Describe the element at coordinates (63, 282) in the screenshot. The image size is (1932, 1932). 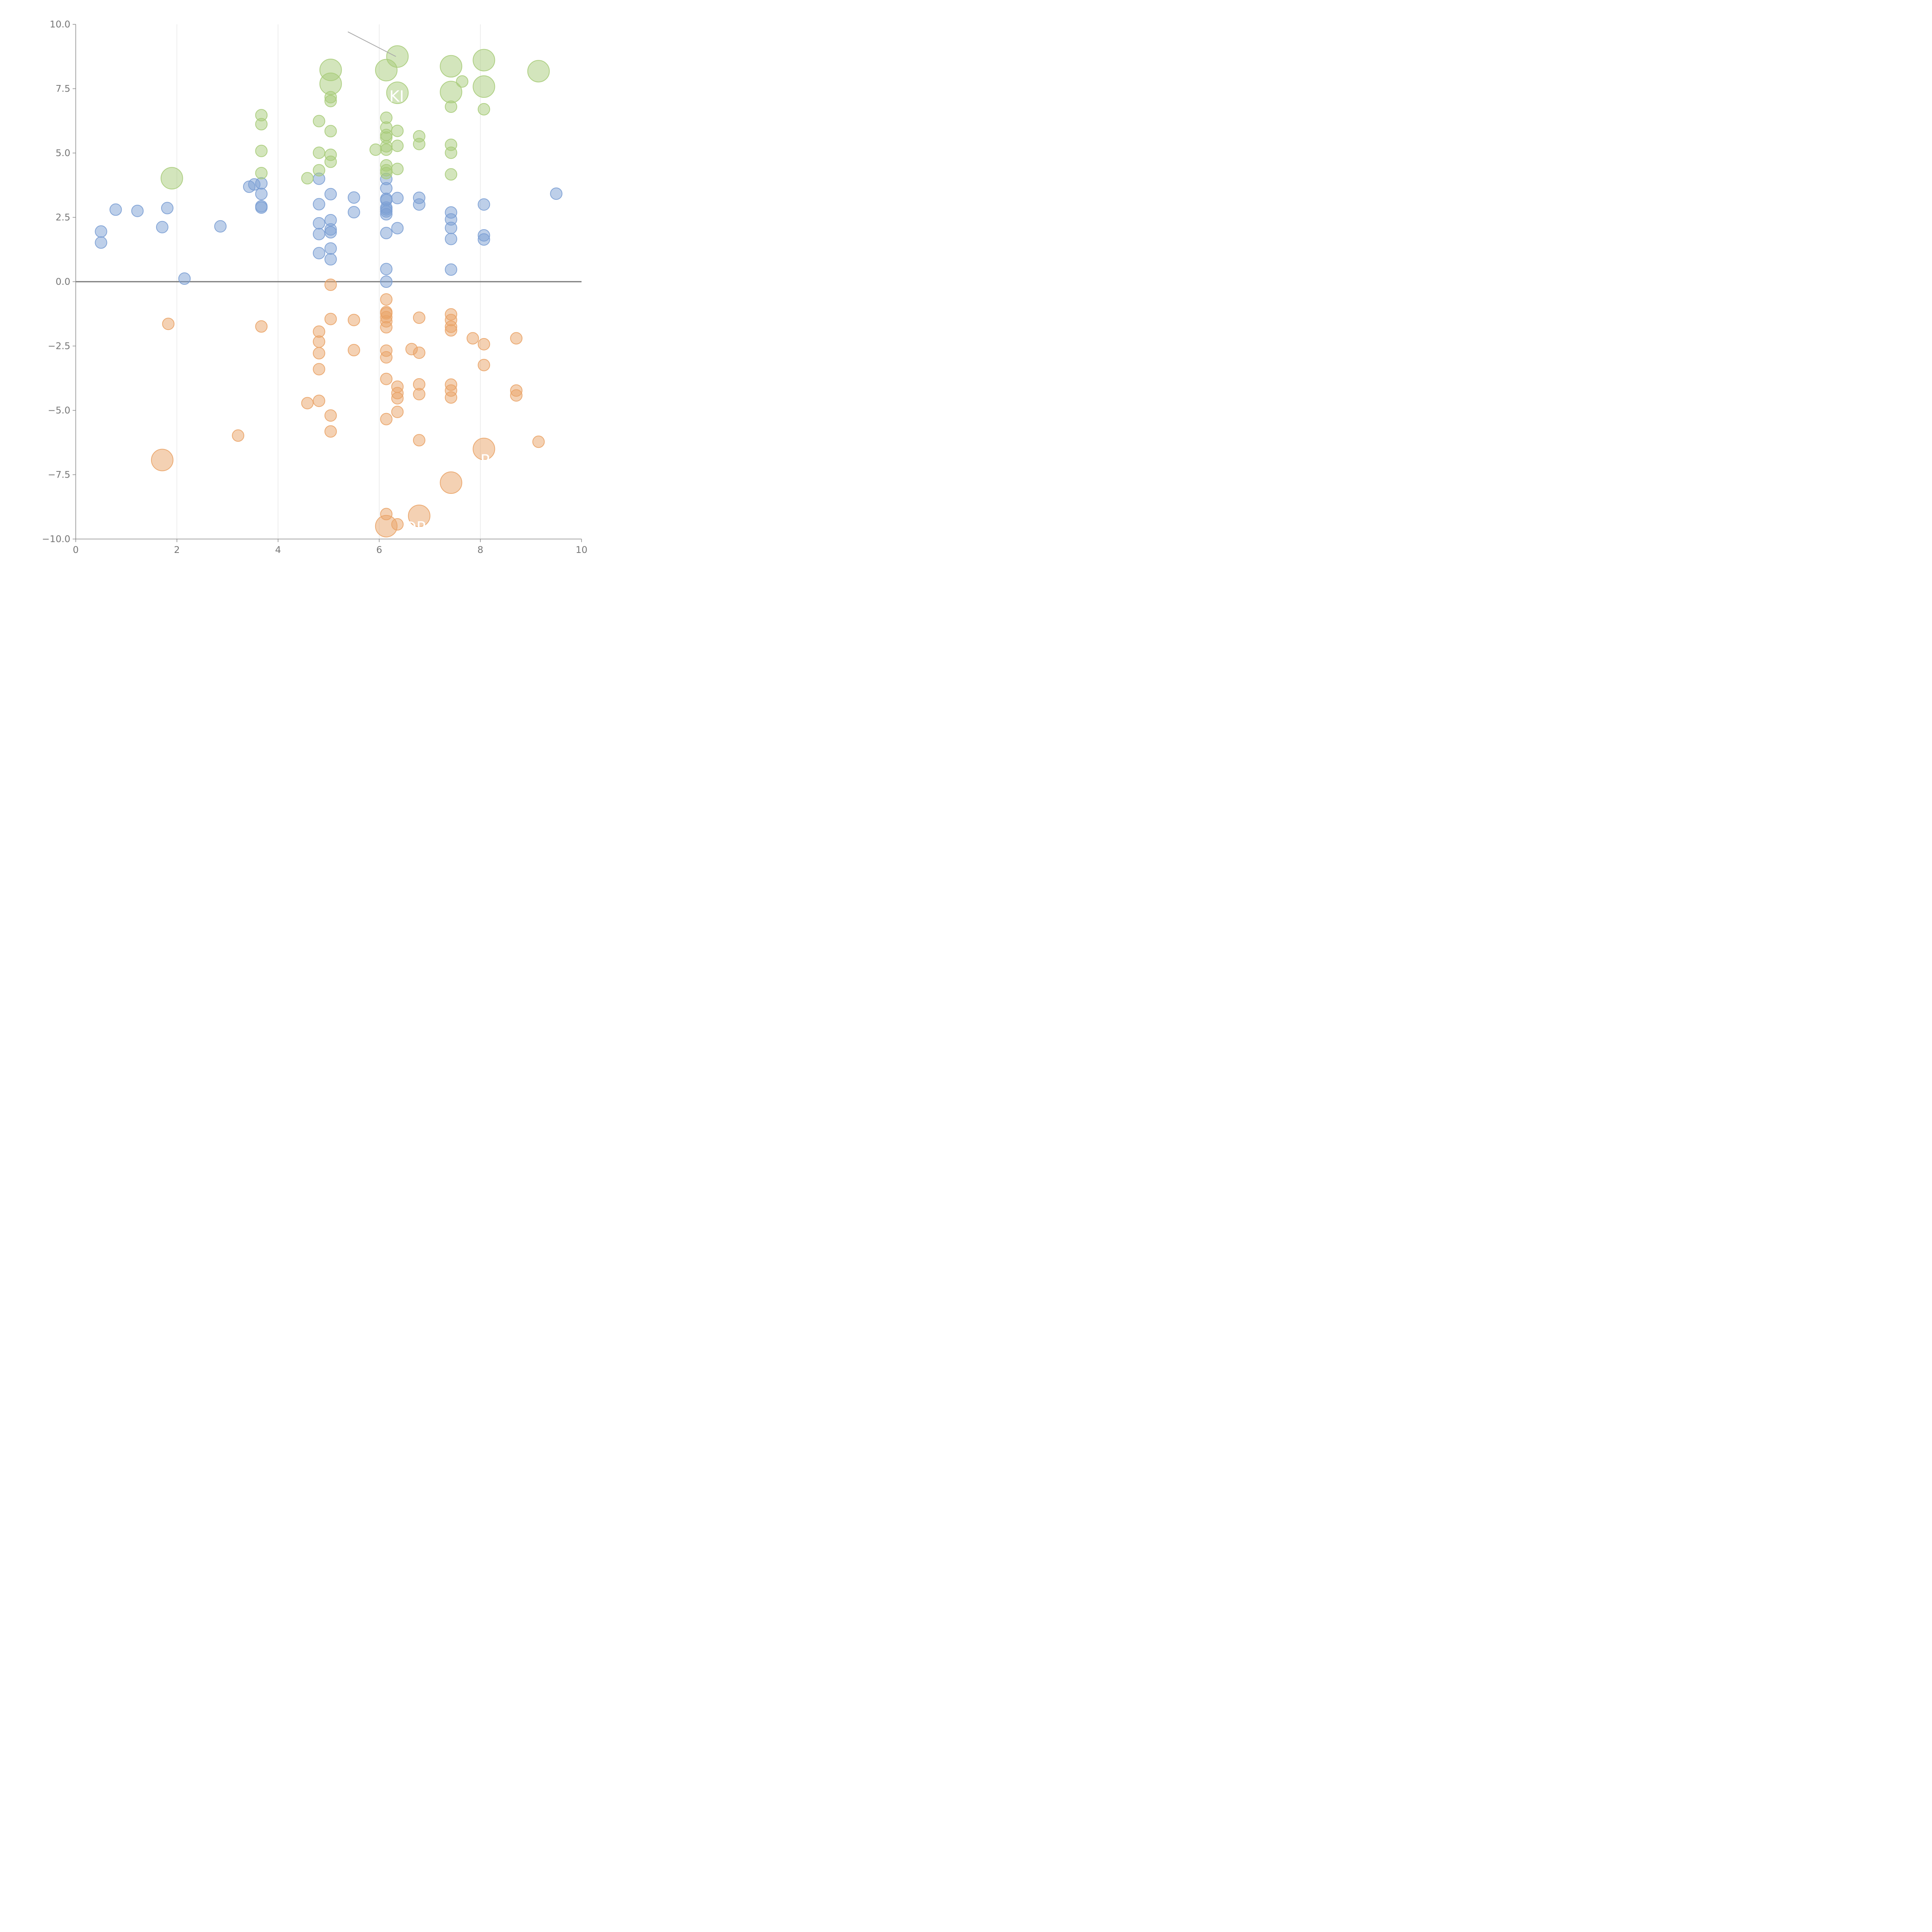
I see `y-tick-label: 0.0` at that location.